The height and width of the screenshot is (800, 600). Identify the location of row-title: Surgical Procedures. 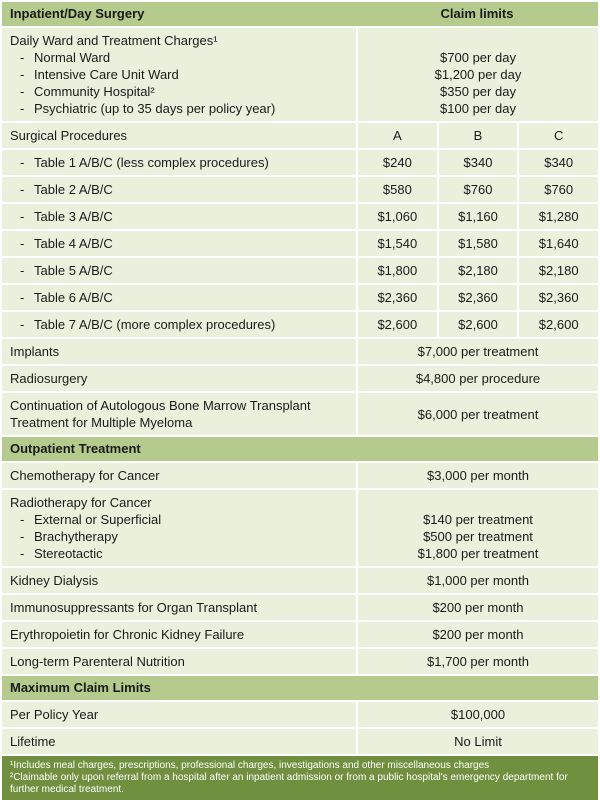
(179, 135).